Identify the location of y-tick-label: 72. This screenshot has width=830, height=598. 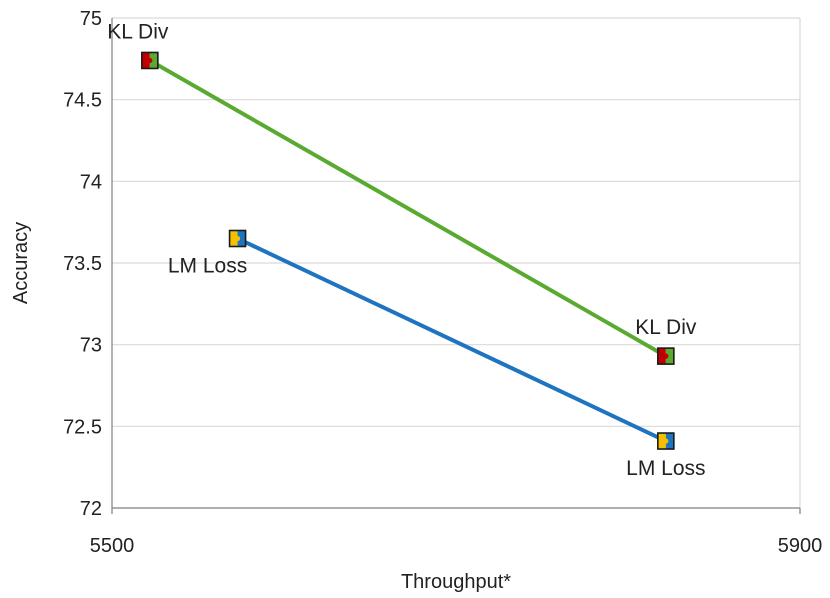
(91, 509).